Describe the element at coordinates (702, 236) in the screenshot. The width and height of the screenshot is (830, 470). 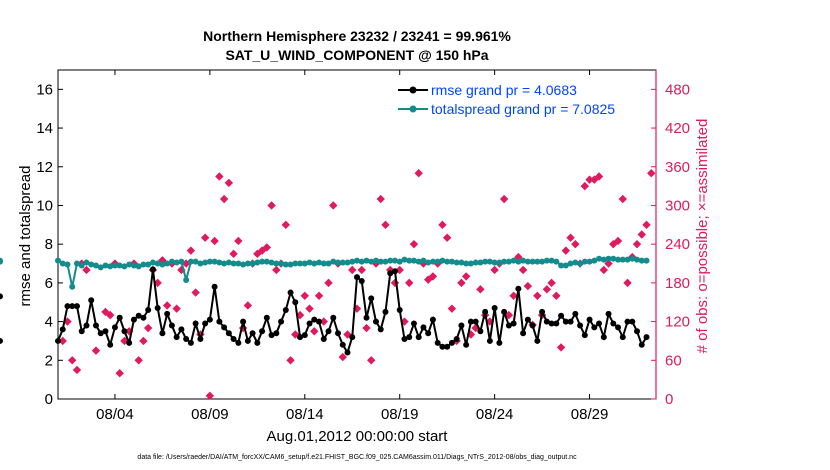
I see `y2-axis-label: # of obs: o=possible; ×=assimilated` at that location.